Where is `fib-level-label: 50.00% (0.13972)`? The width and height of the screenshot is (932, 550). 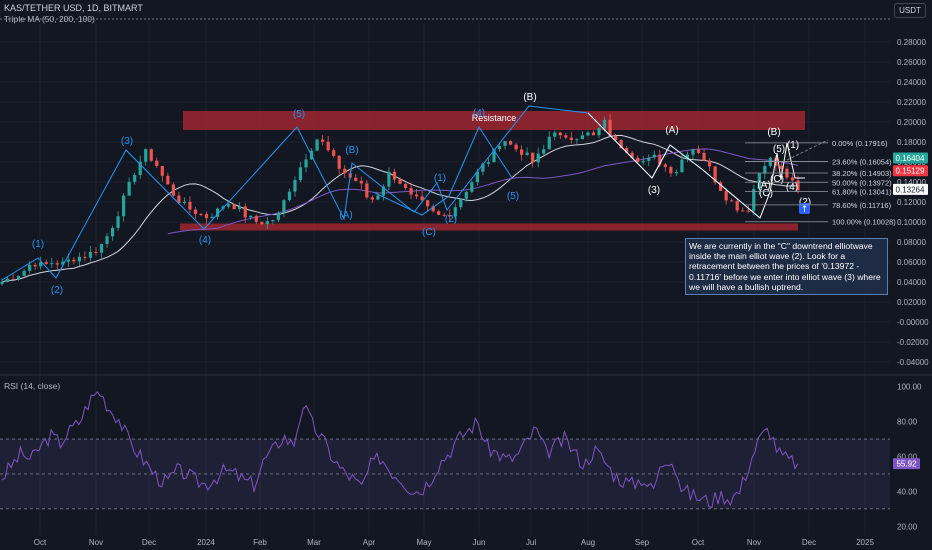 fib-level-label: 50.00% (0.13972) is located at coordinates (862, 182).